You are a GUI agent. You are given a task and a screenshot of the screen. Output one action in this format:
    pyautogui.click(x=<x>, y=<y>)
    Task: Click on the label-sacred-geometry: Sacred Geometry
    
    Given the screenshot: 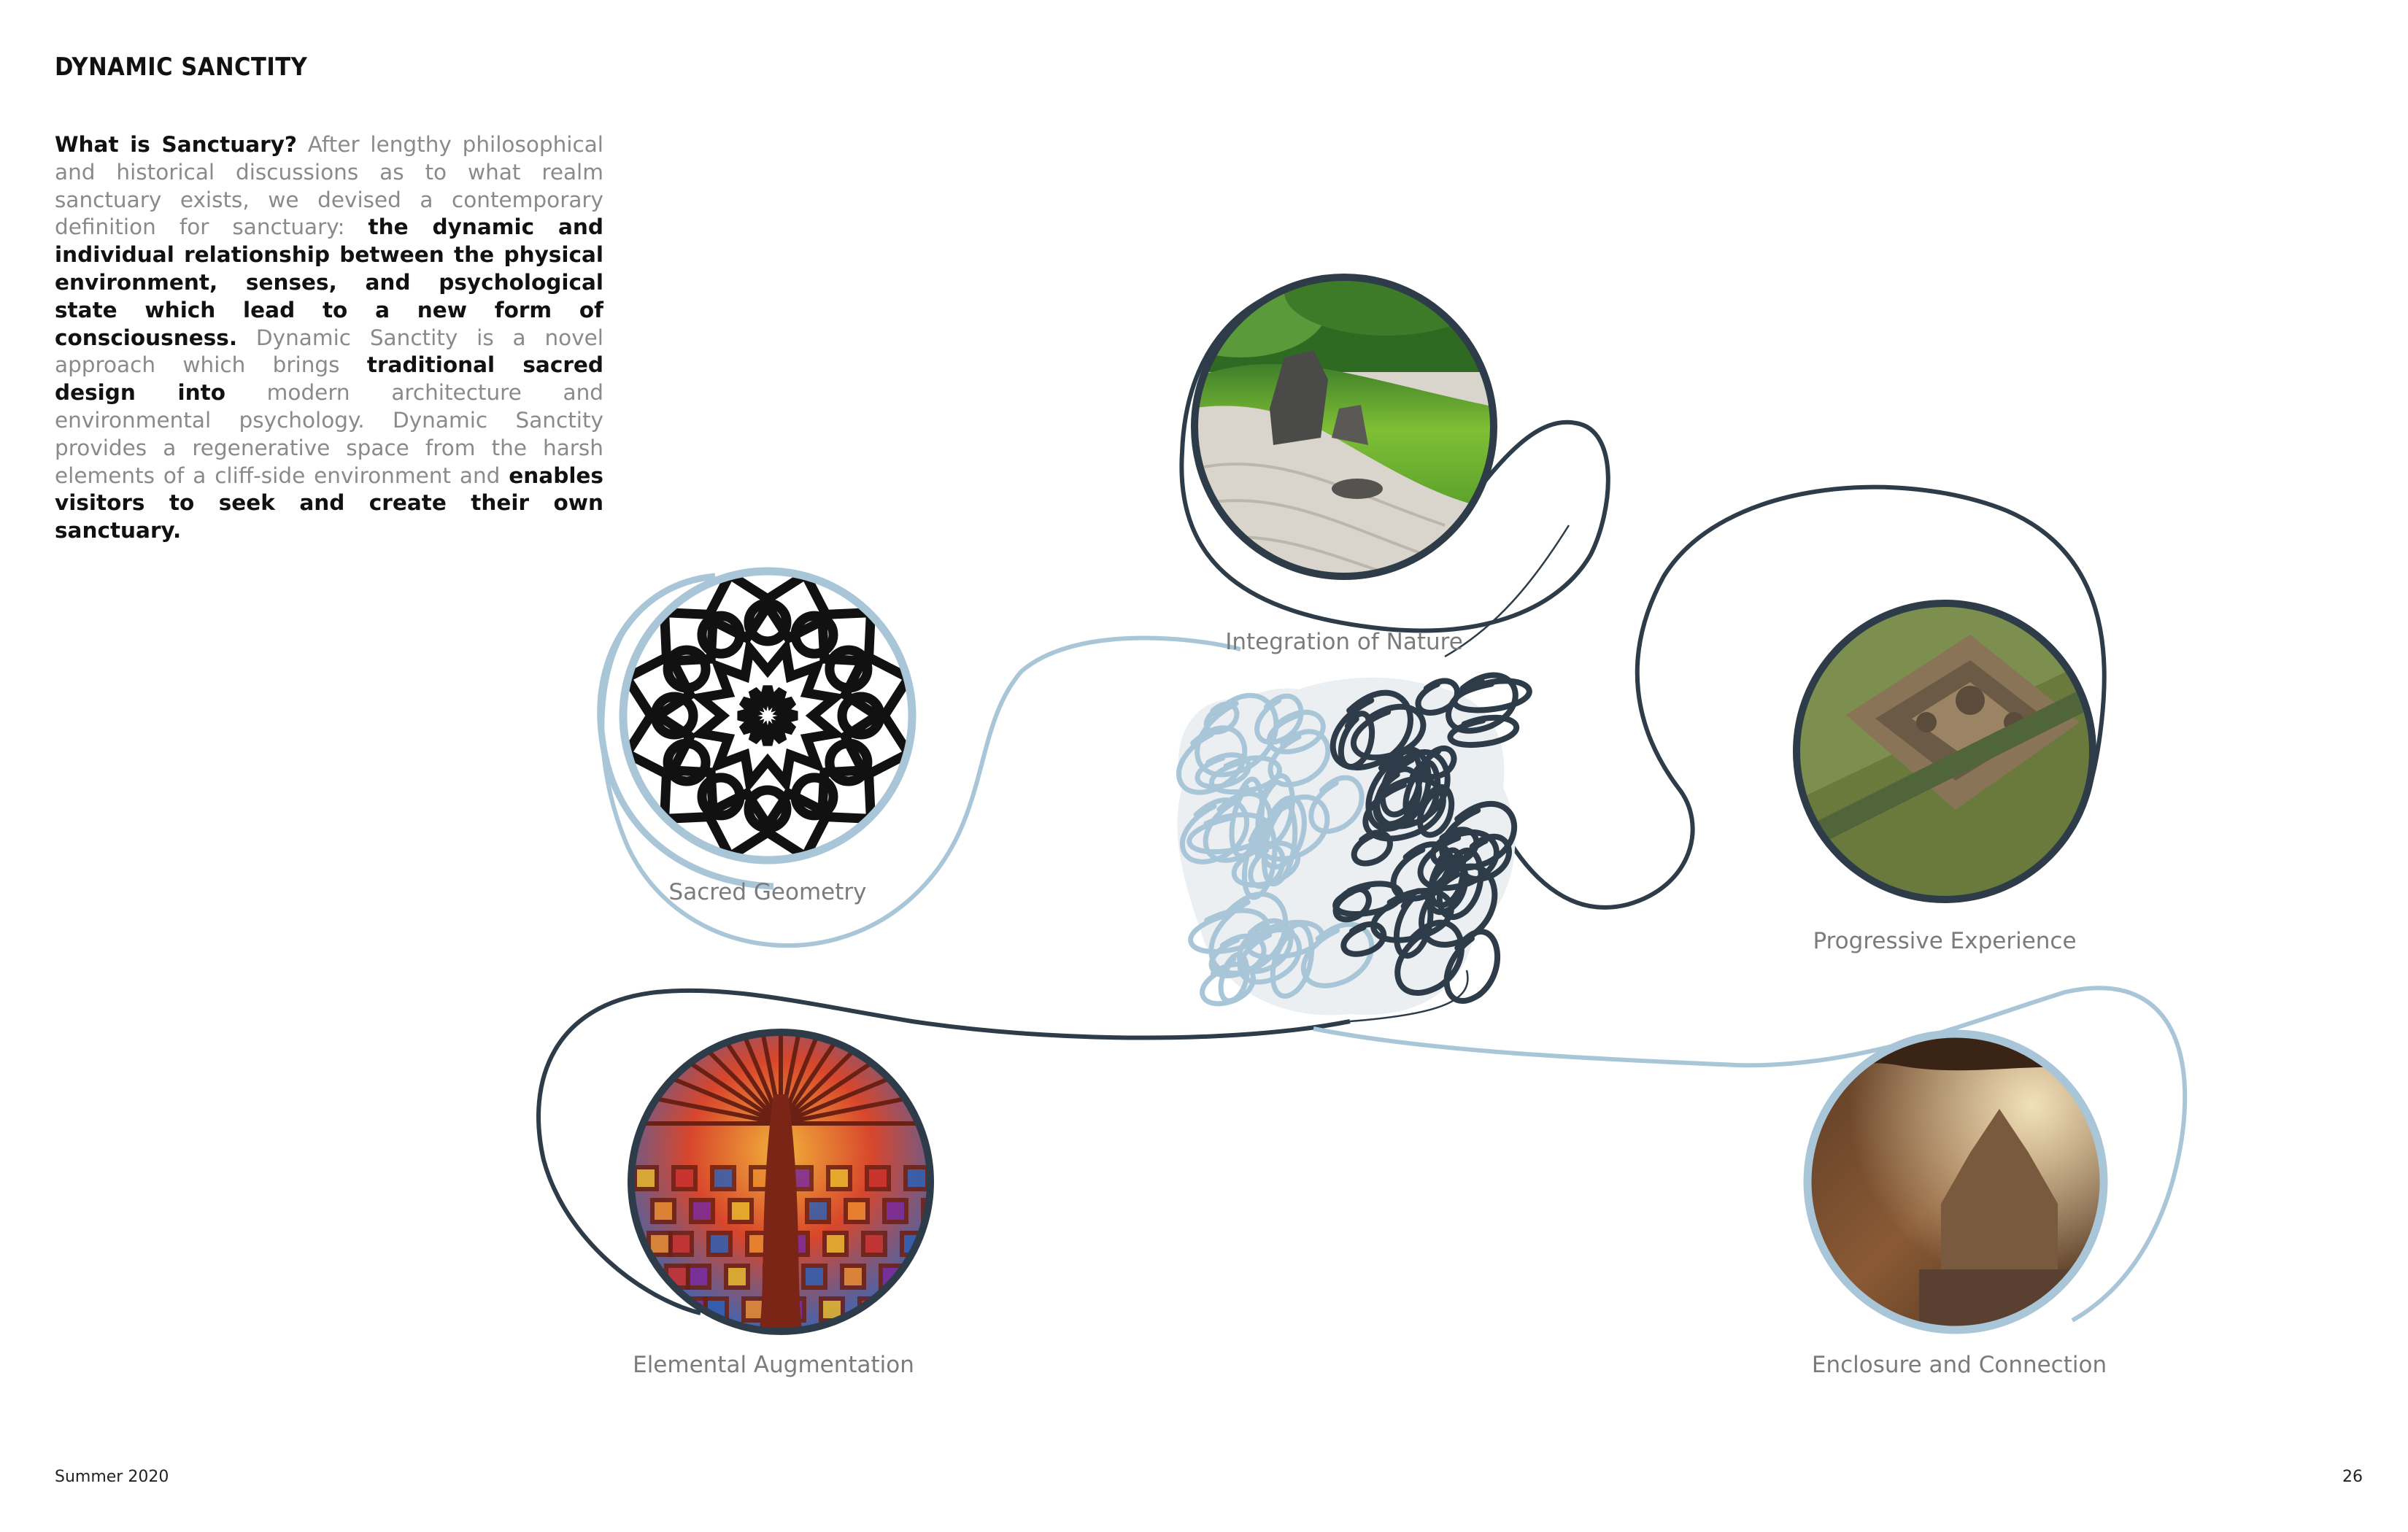 What is the action you would take?
    pyautogui.click(x=767, y=892)
    